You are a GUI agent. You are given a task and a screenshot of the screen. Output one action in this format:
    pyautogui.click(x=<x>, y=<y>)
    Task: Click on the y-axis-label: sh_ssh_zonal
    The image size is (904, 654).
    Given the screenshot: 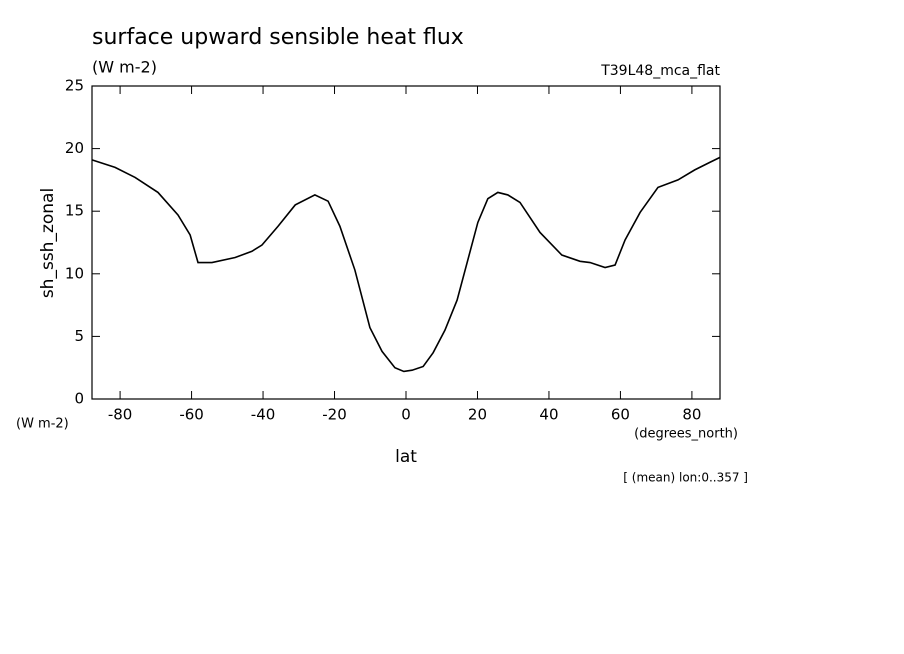 What is the action you would take?
    pyautogui.click(x=48, y=243)
    